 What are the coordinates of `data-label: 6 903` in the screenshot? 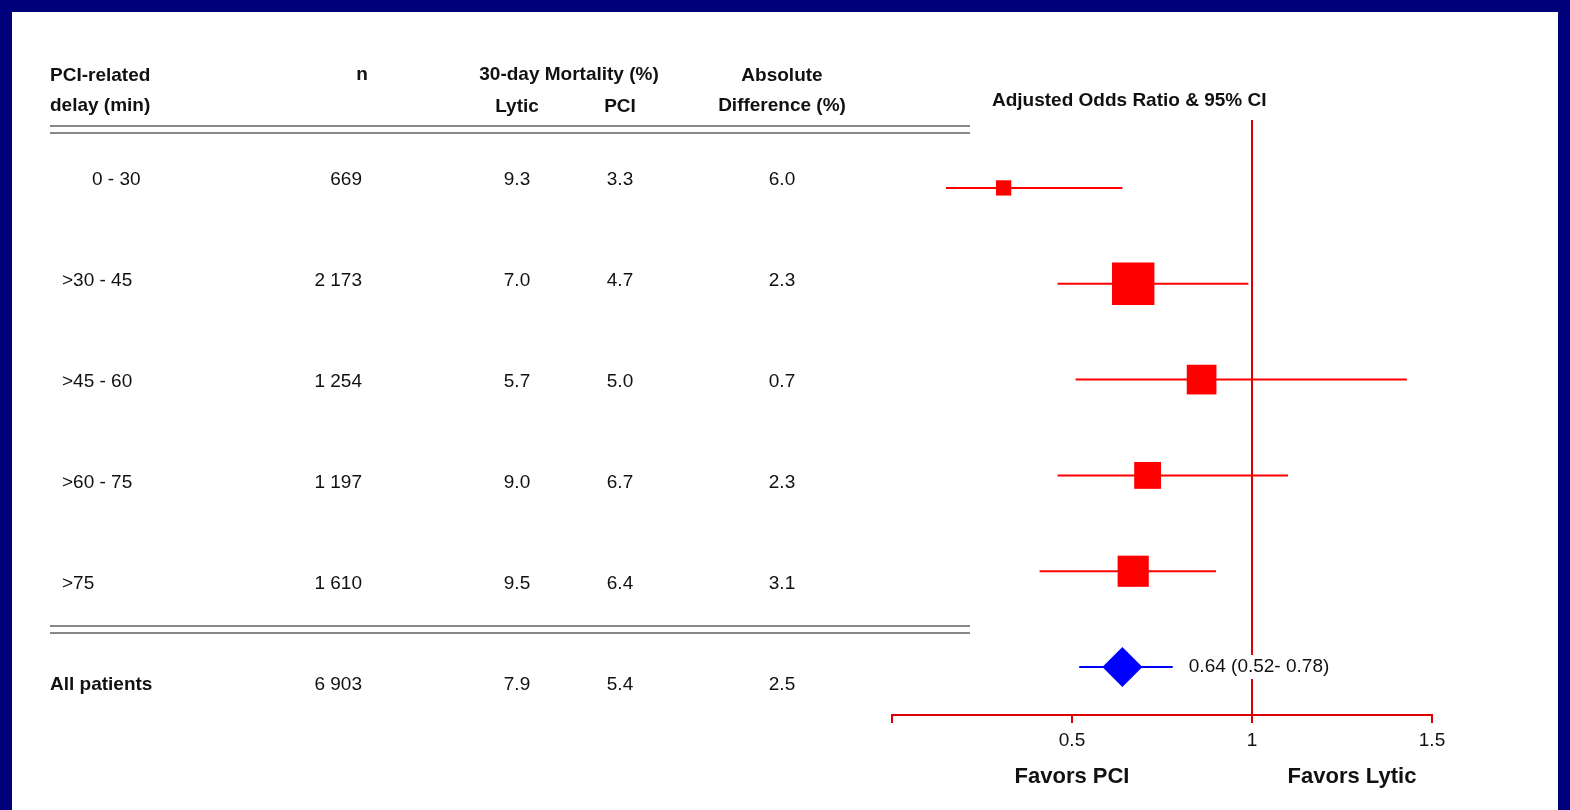 It's located at (338, 683).